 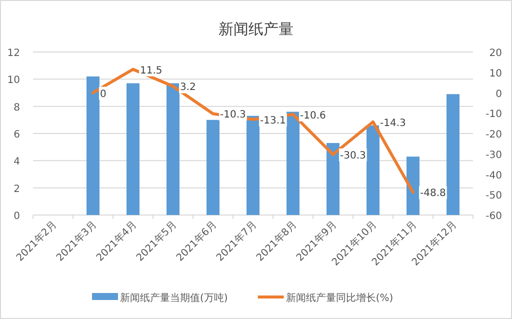 I want to click on data-label: -10.6, so click(x=313, y=116).